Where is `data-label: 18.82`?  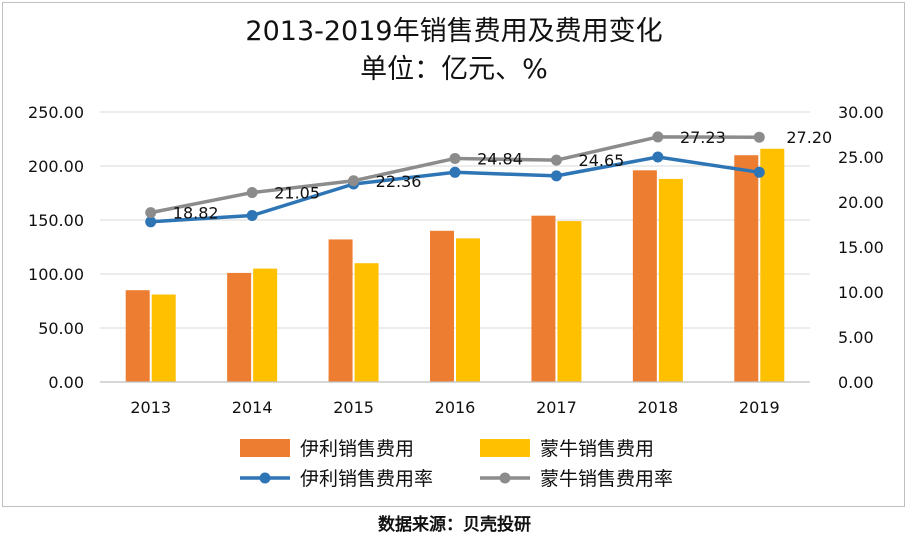 data-label: 18.82 is located at coordinates (196, 213).